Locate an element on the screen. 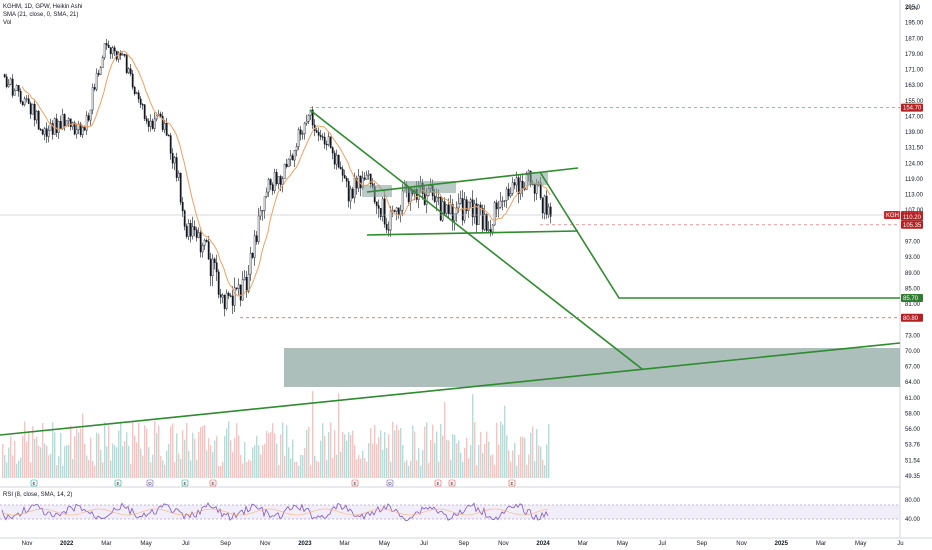 The width and height of the screenshot is (932, 550). price-label-text: 80.80 is located at coordinates (911, 319).